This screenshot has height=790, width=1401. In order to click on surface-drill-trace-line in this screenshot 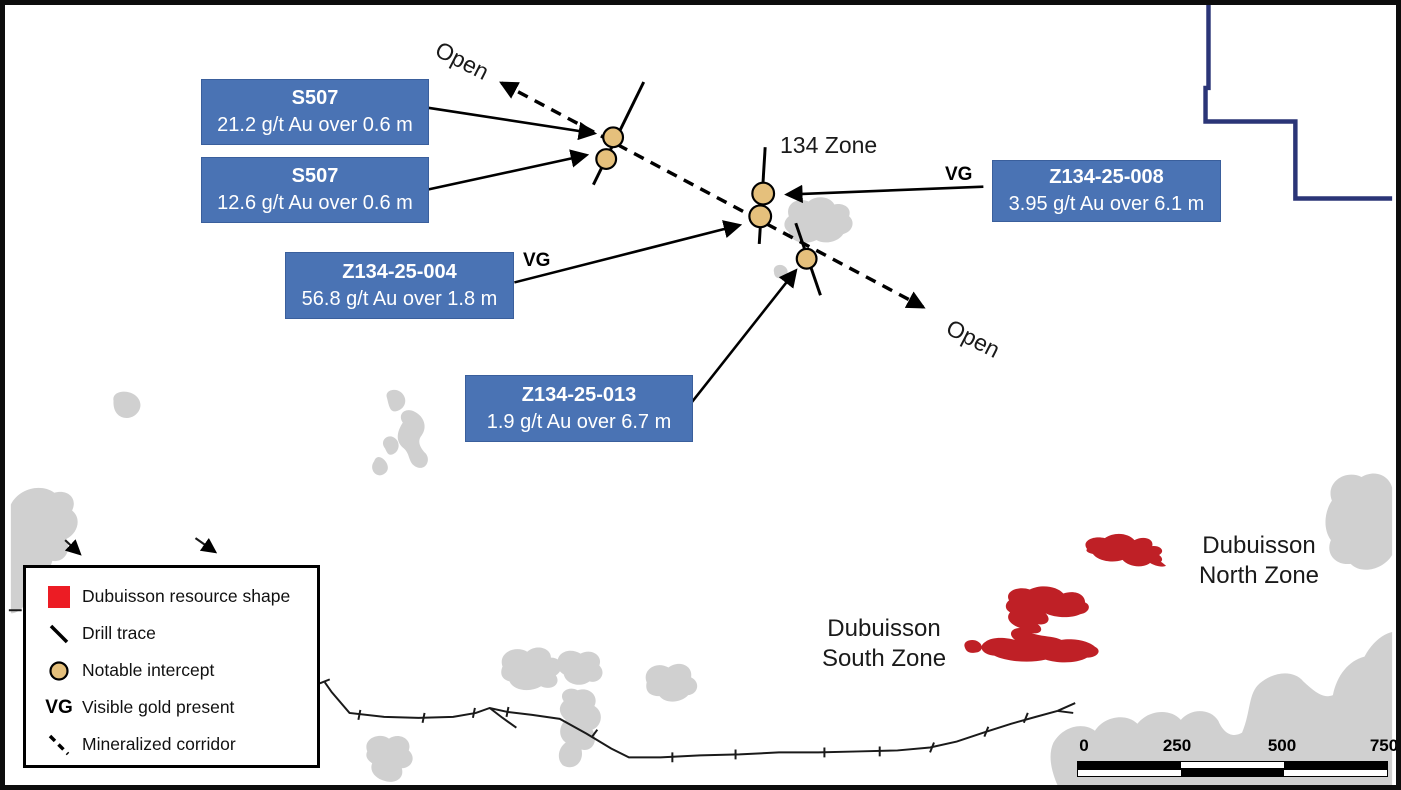, I will do `click(691, 720)`.